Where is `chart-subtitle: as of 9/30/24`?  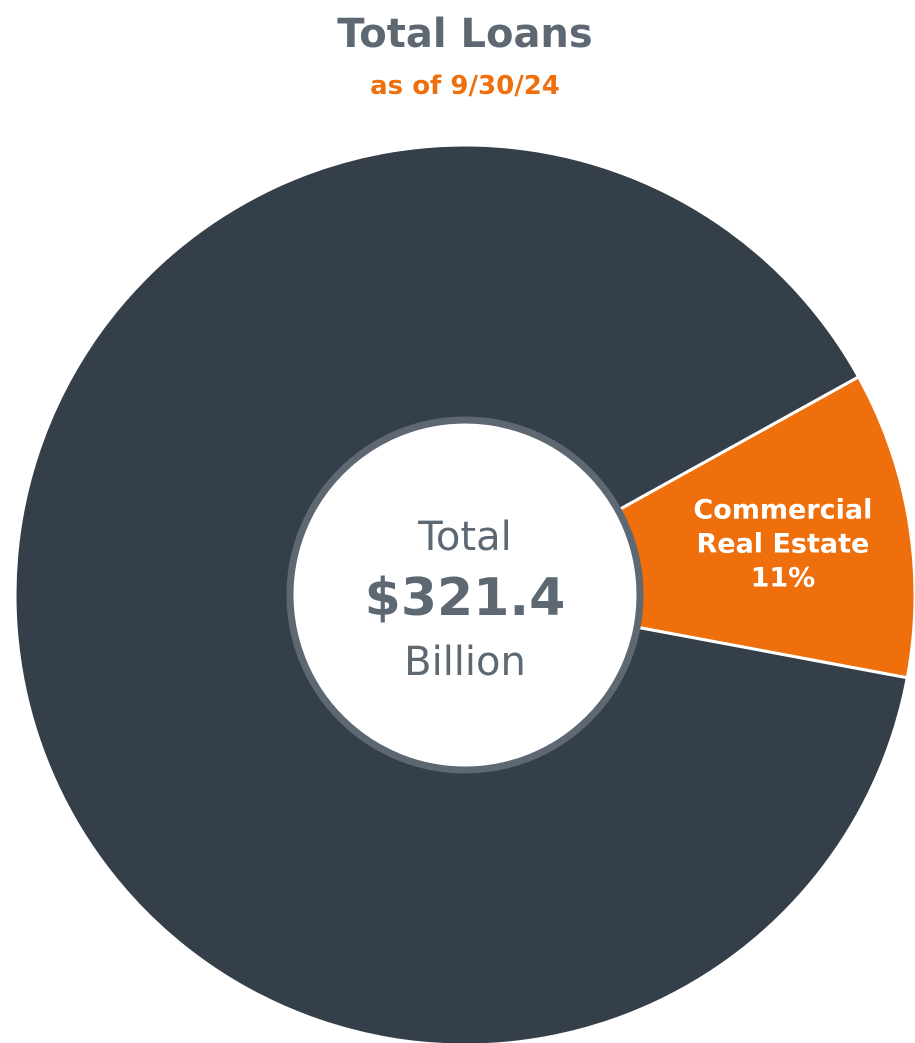 chart-subtitle: as of 9/30/24 is located at coordinates (465, 86).